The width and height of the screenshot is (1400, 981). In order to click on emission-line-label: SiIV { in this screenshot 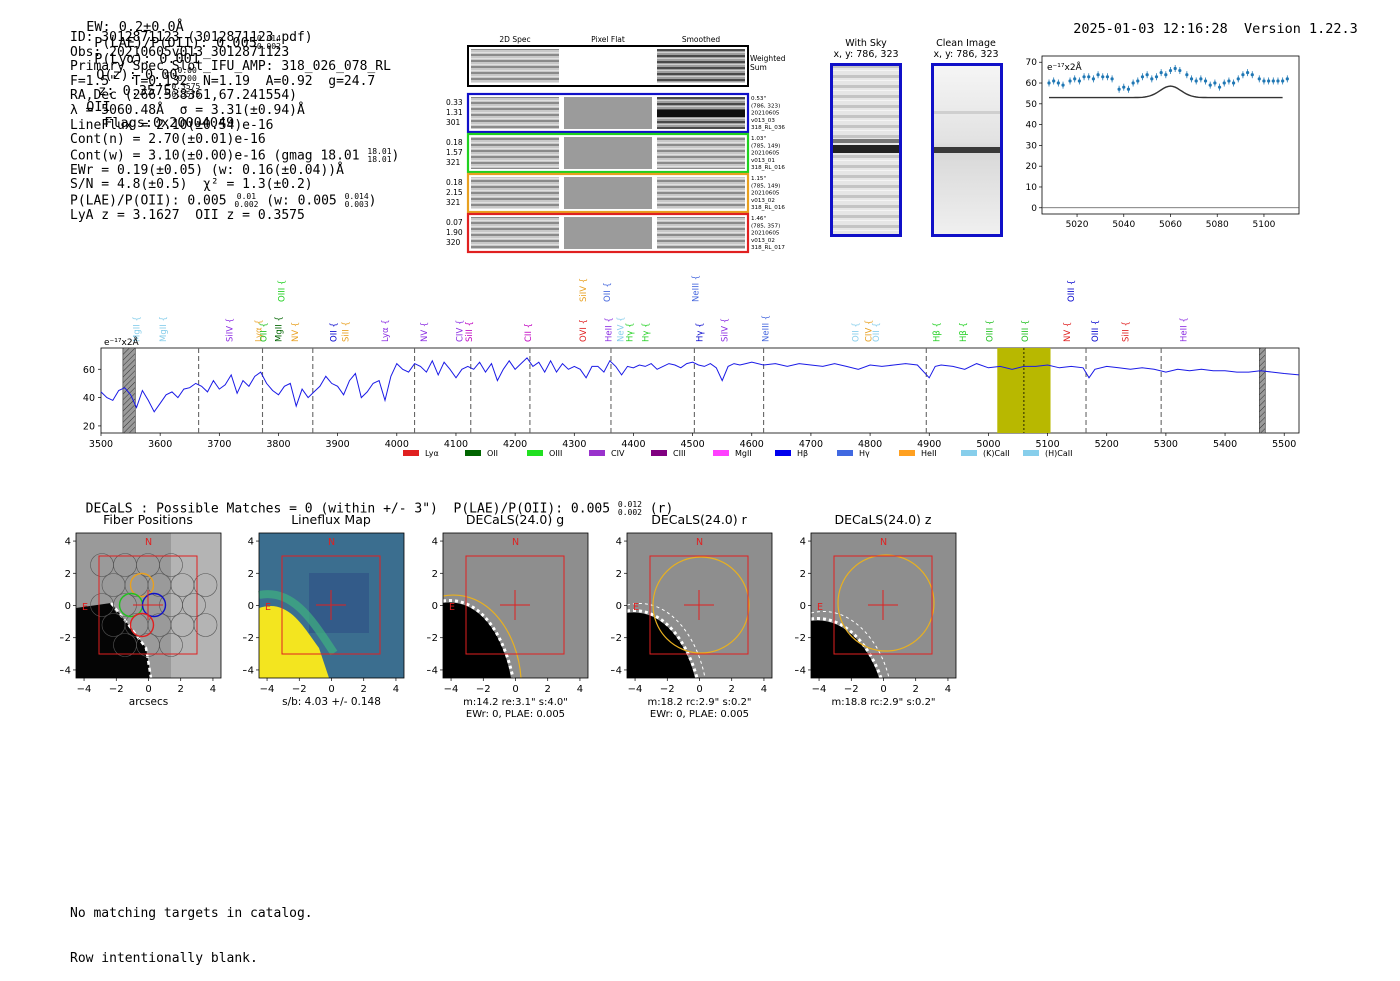, I will do `click(584, 290)`.